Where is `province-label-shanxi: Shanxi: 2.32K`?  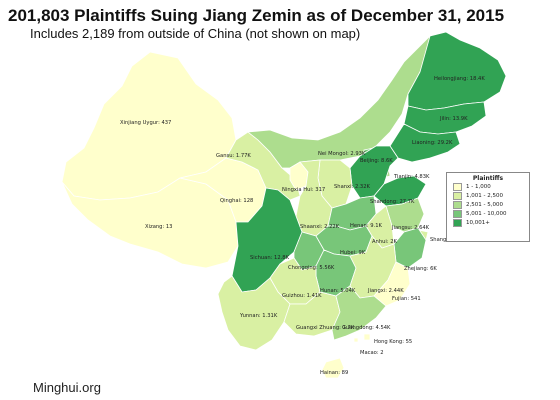
province-label-shanxi: Shanxi: 2.32K is located at coordinates (352, 187).